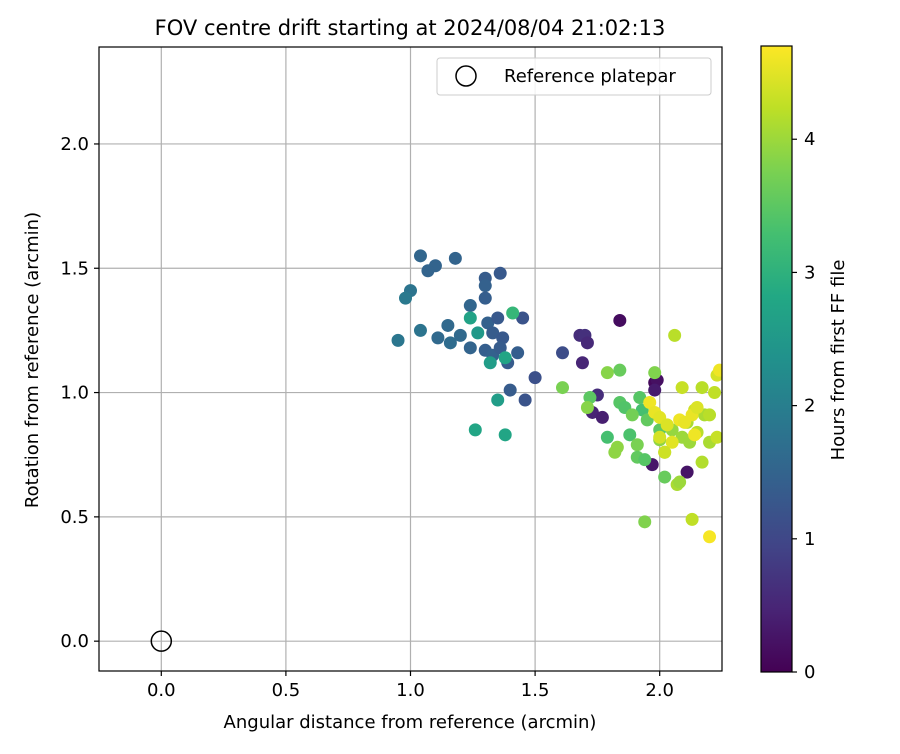 The width and height of the screenshot is (900, 754). What do you see at coordinates (466, 76) in the screenshot?
I see `legend-marker-icon` at bounding box center [466, 76].